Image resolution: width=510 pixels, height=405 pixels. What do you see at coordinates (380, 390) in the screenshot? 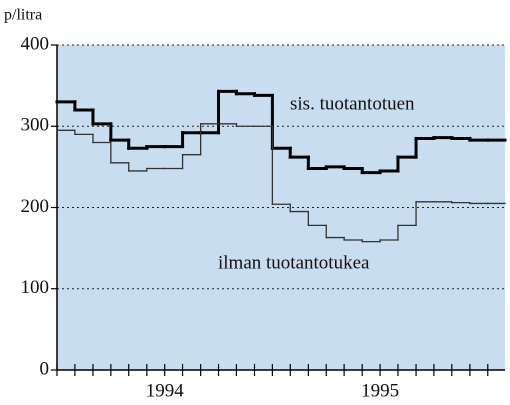
I see `x-tick-label: 1995` at bounding box center [380, 390].